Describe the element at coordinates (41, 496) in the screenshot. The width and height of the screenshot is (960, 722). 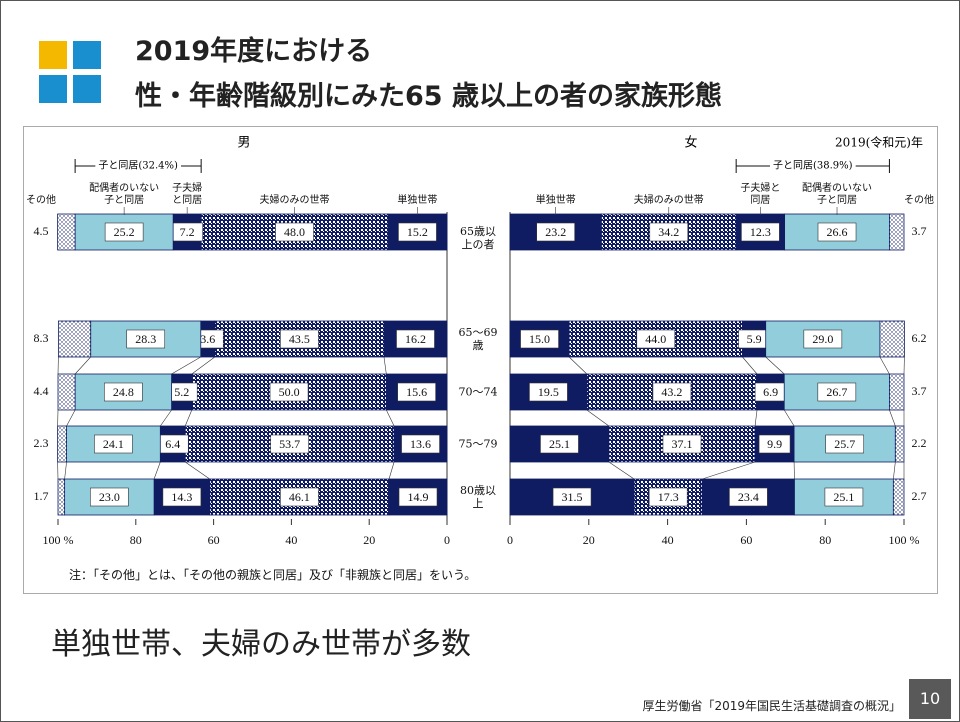
I see `value-label: 1.7` at that location.